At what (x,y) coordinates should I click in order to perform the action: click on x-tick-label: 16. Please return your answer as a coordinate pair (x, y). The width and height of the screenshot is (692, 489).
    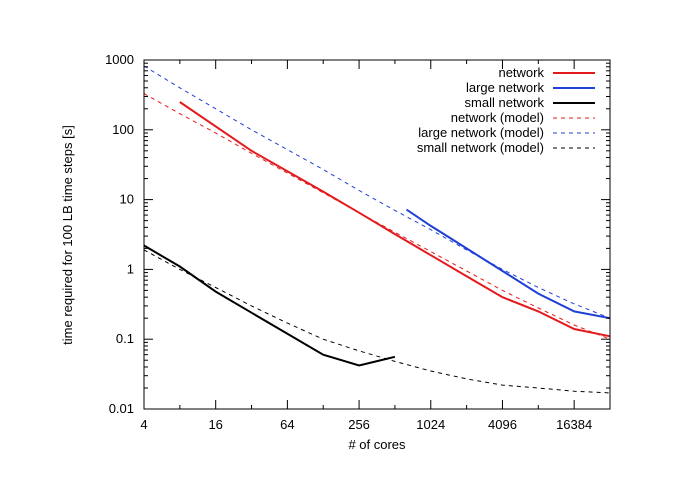
    Looking at the image, I should click on (215, 424).